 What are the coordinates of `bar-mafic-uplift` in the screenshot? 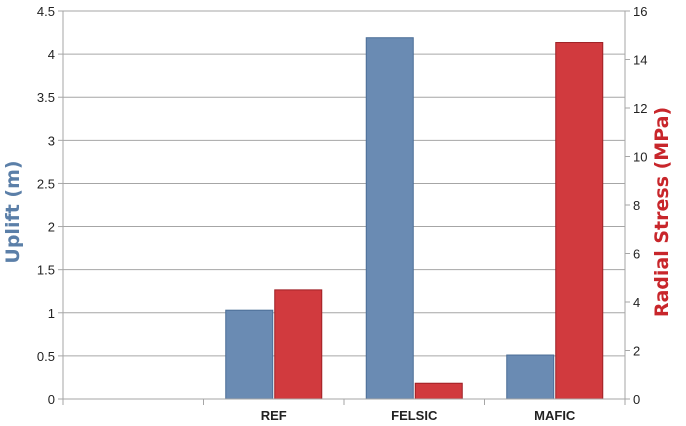 It's located at (530, 377).